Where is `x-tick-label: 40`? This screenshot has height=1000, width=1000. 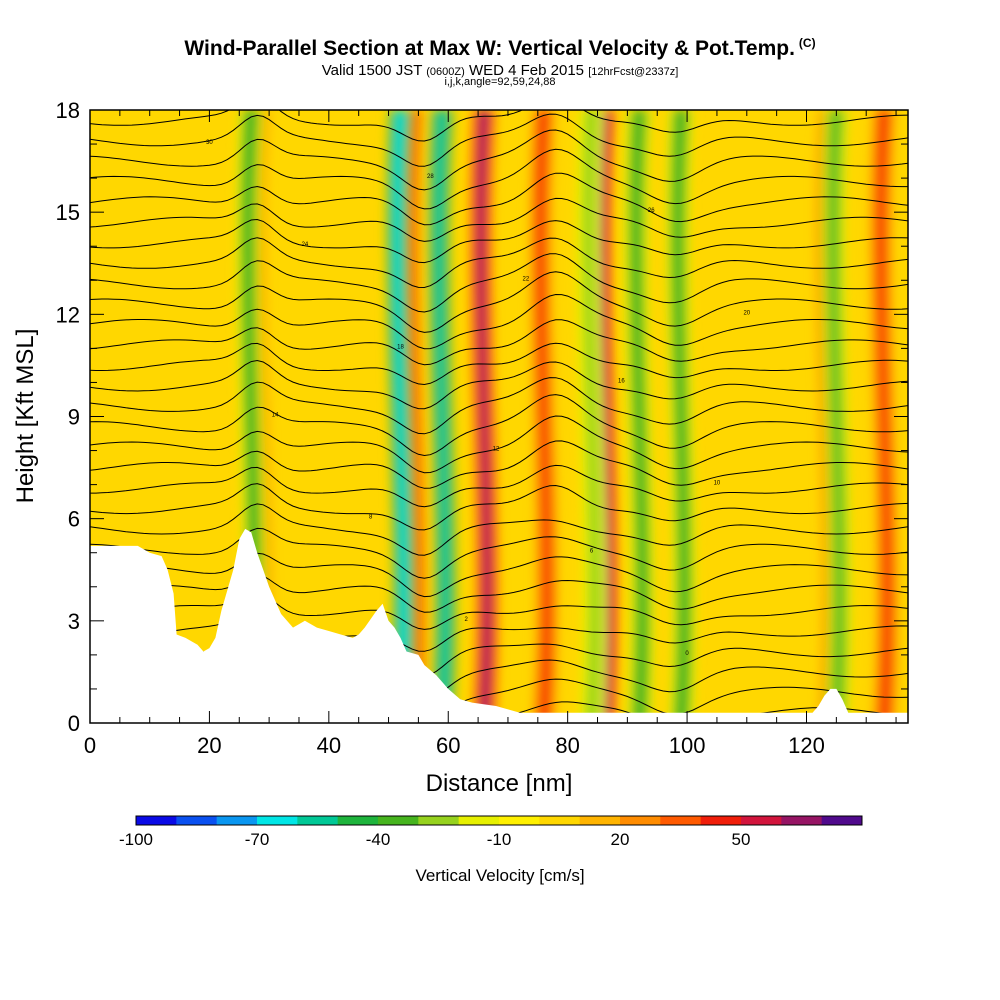 x-tick-label: 40 is located at coordinates (329, 745).